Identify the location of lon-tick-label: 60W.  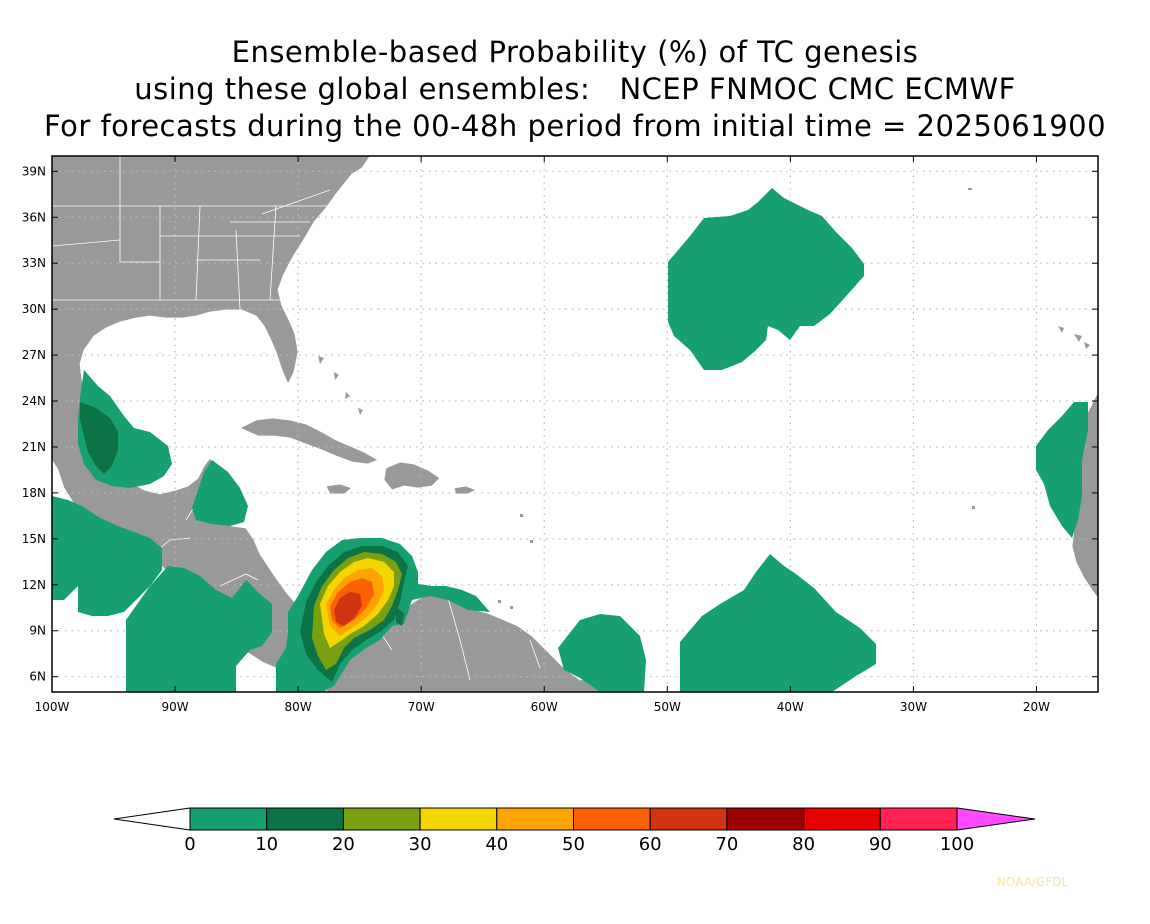
(544, 707).